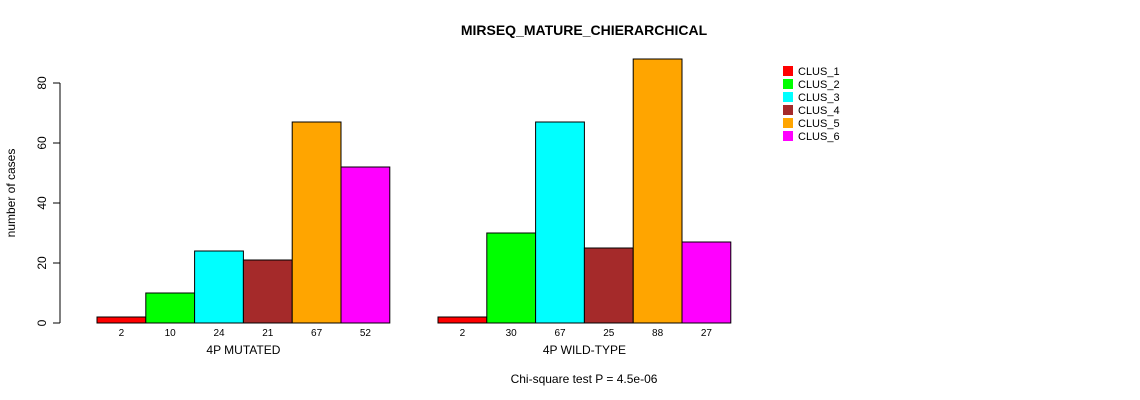  I want to click on bar-count-label: 88, so click(658, 333).